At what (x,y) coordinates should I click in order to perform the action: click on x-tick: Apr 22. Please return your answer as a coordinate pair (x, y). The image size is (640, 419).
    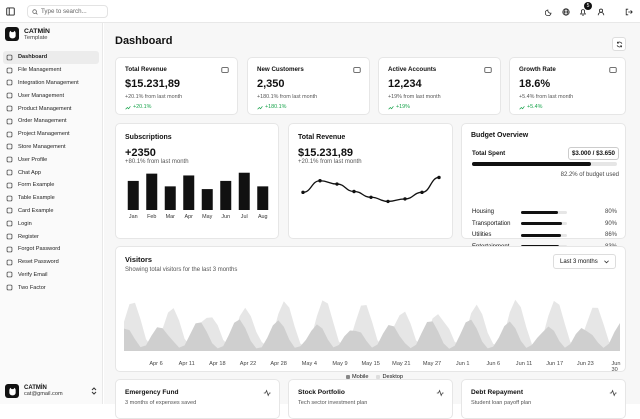
    Looking at the image, I should click on (248, 364).